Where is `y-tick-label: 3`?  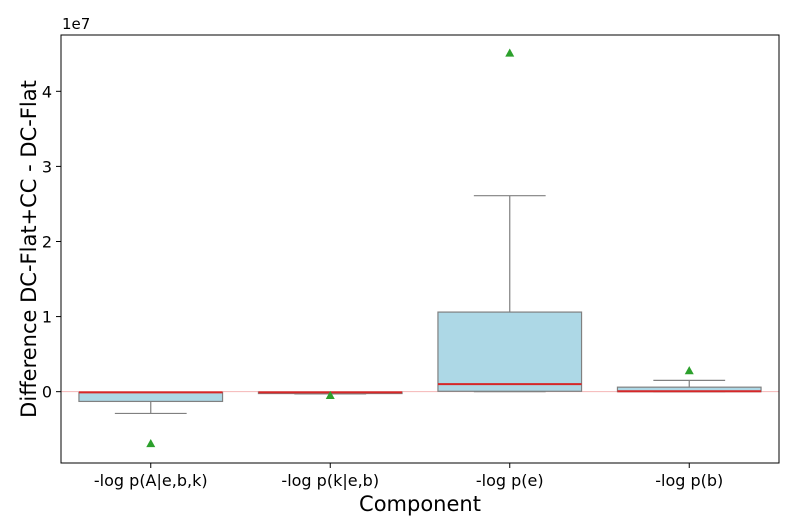
y-tick-label: 3 is located at coordinates (47, 166).